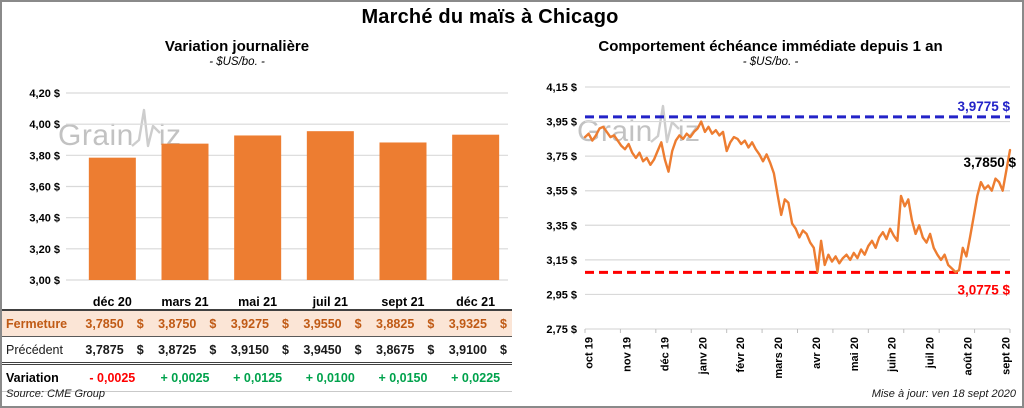 The width and height of the screenshot is (1024, 408). What do you see at coordinates (237, 46) in the screenshot?
I see `left-chart-title: Variation journalière` at bounding box center [237, 46].